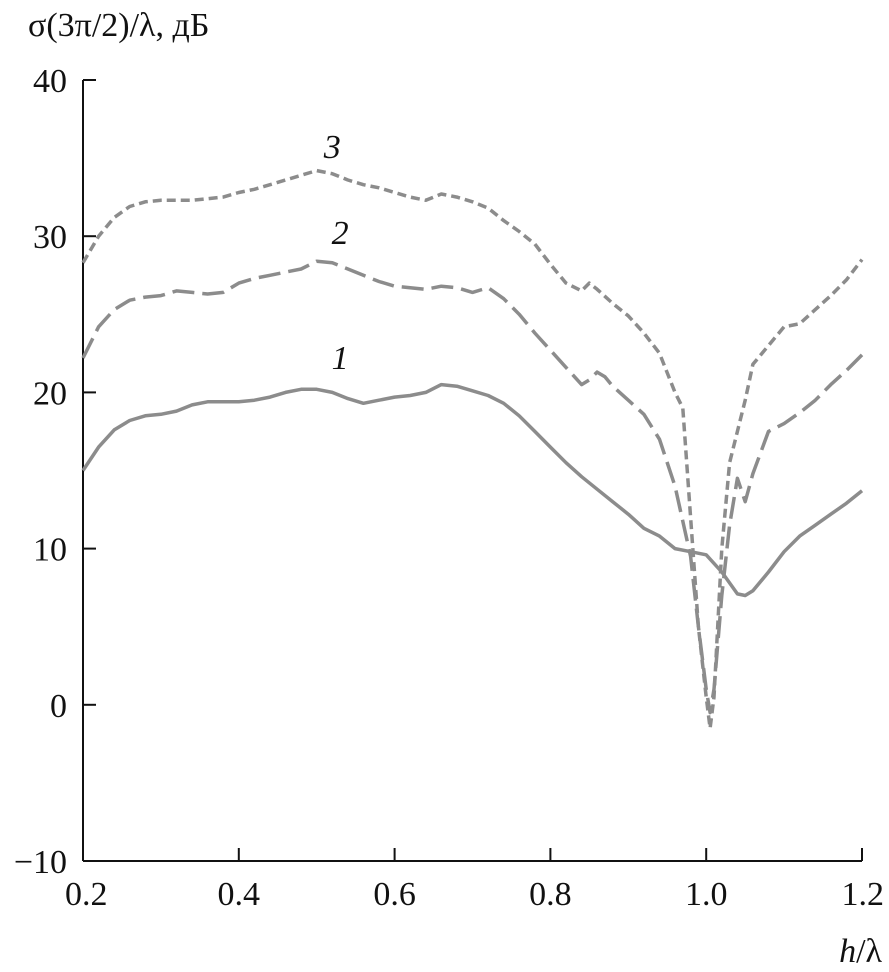 The height and width of the screenshot is (972, 889). I want to click on x-axis-title-rest: /λ, so click(869, 951).